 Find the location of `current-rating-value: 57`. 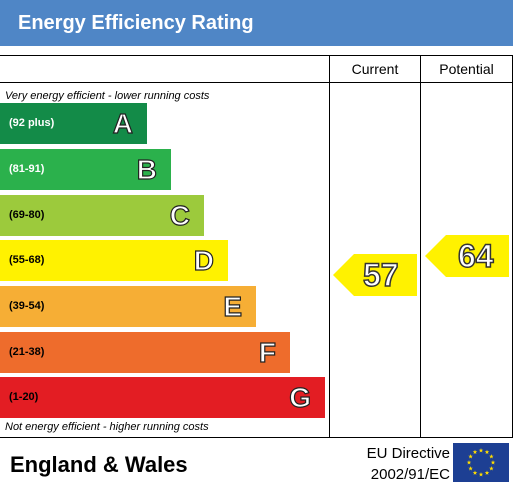

current-rating-value: 57 is located at coordinates (380, 275).